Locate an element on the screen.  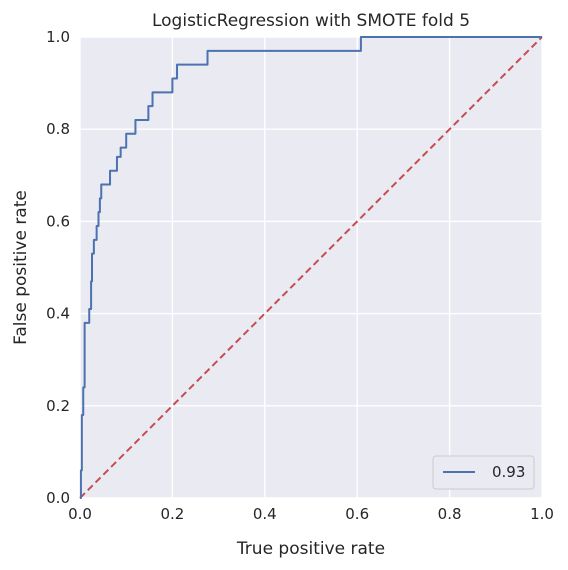
legend-box is located at coordinates (483, 472).